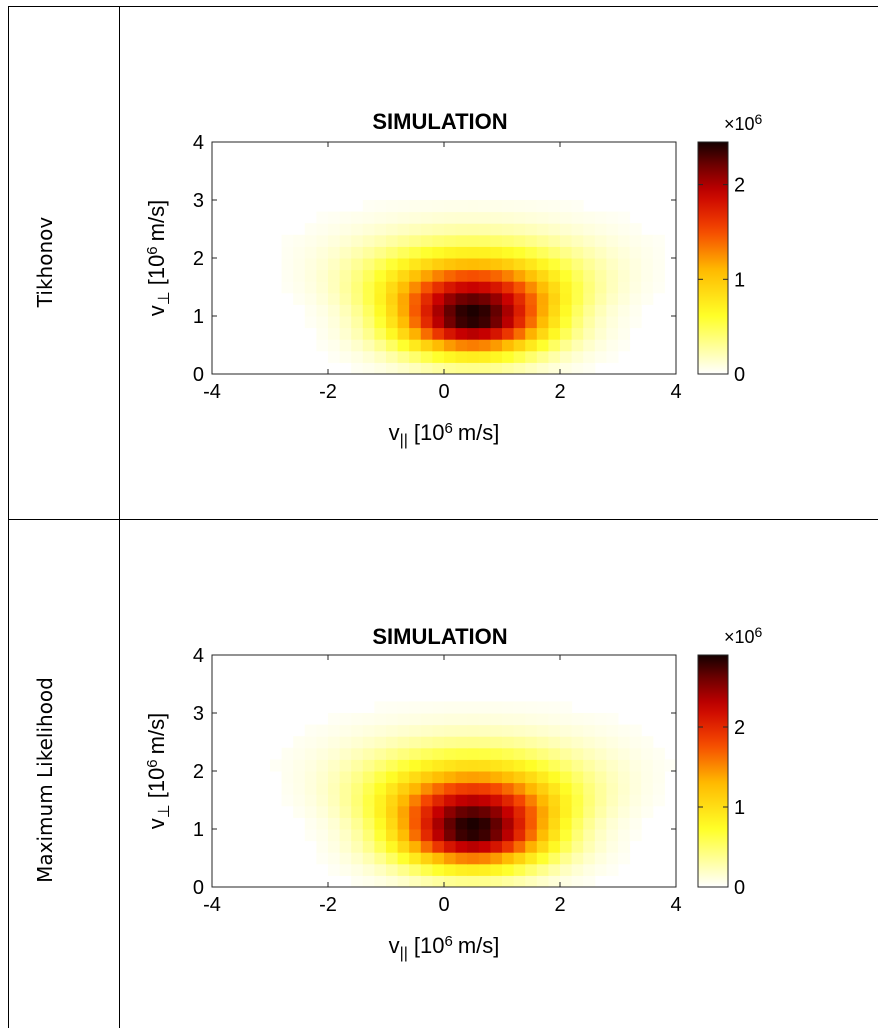  I want to click on x-axis-label-sub: ||, so click(404, 440).